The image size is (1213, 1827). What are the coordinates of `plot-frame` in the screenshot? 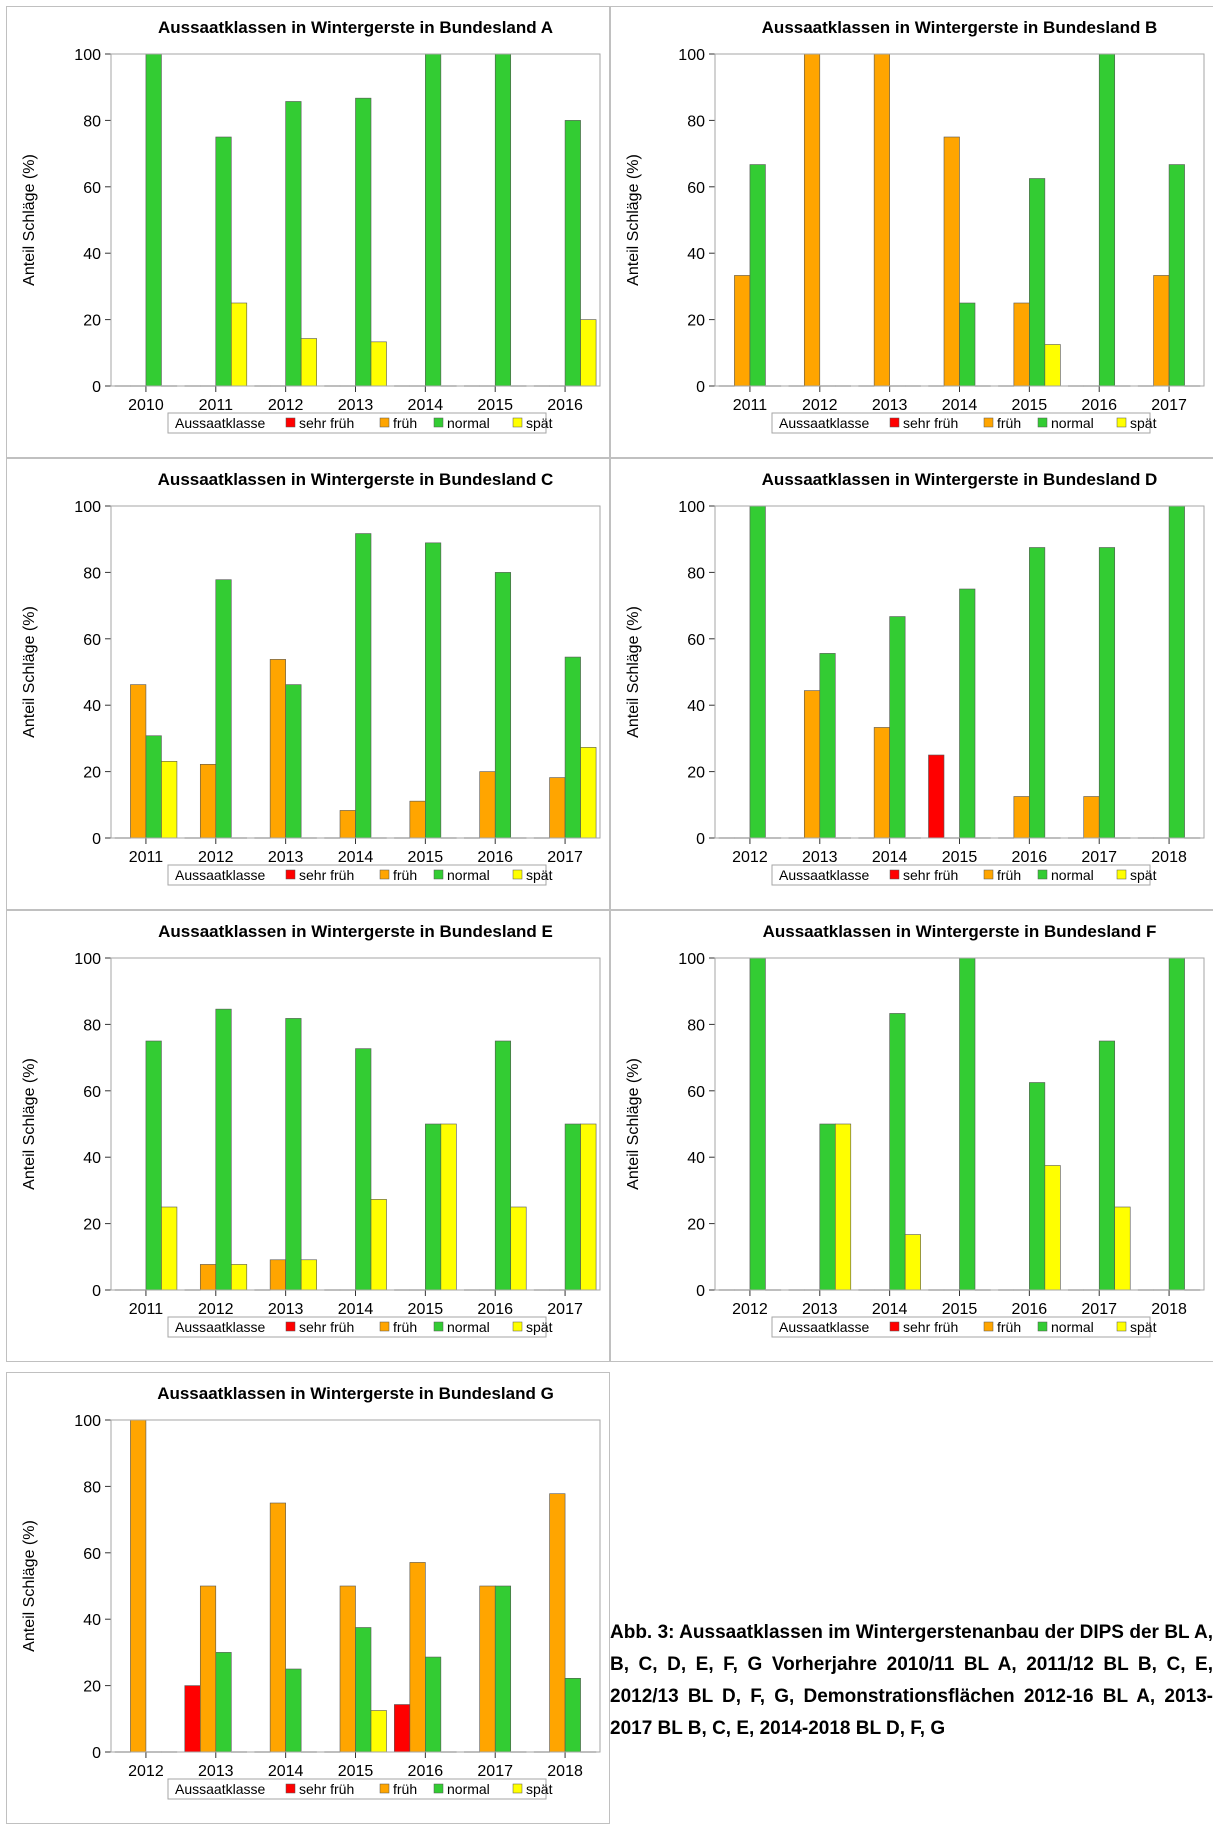 It's located at (355, 220).